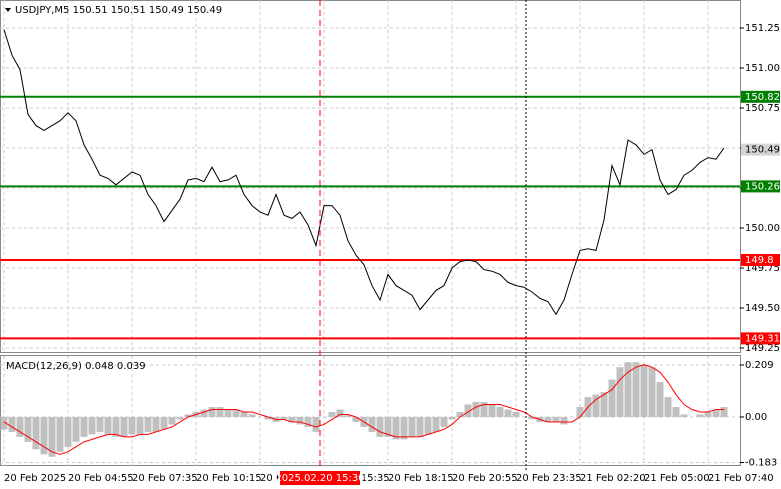 This screenshot has width=781, height=489. I want to click on level-label: 149.8, so click(759, 260).